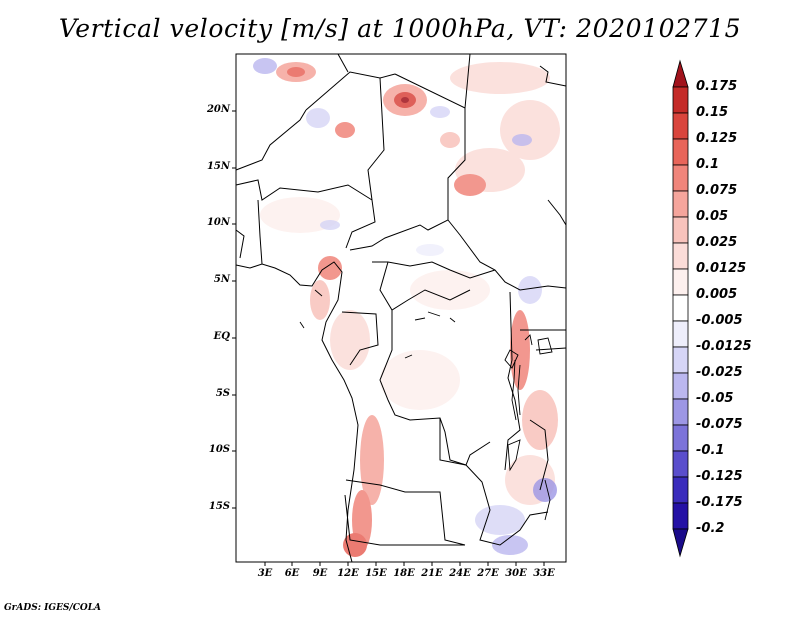 This screenshot has width=800, height=618. Describe the element at coordinates (432, 573) in the screenshot. I see `lon-label: 21E` at that location.